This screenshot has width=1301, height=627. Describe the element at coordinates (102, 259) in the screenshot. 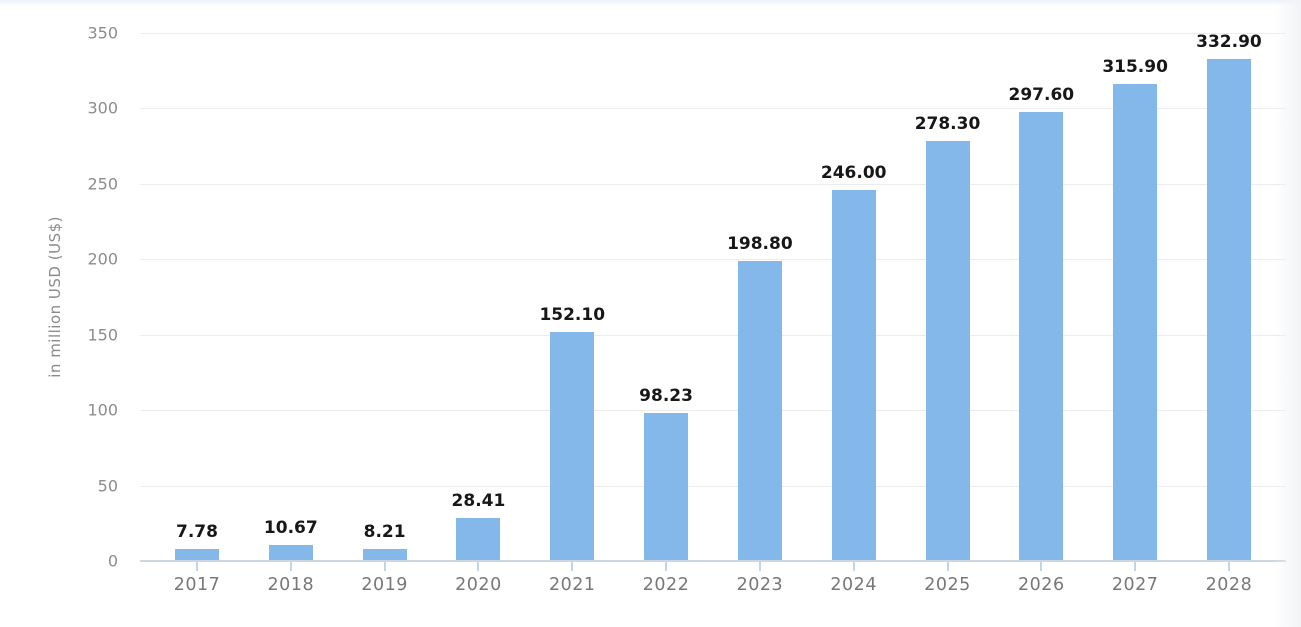

I see `y-tick-label-200: 200` at that location.